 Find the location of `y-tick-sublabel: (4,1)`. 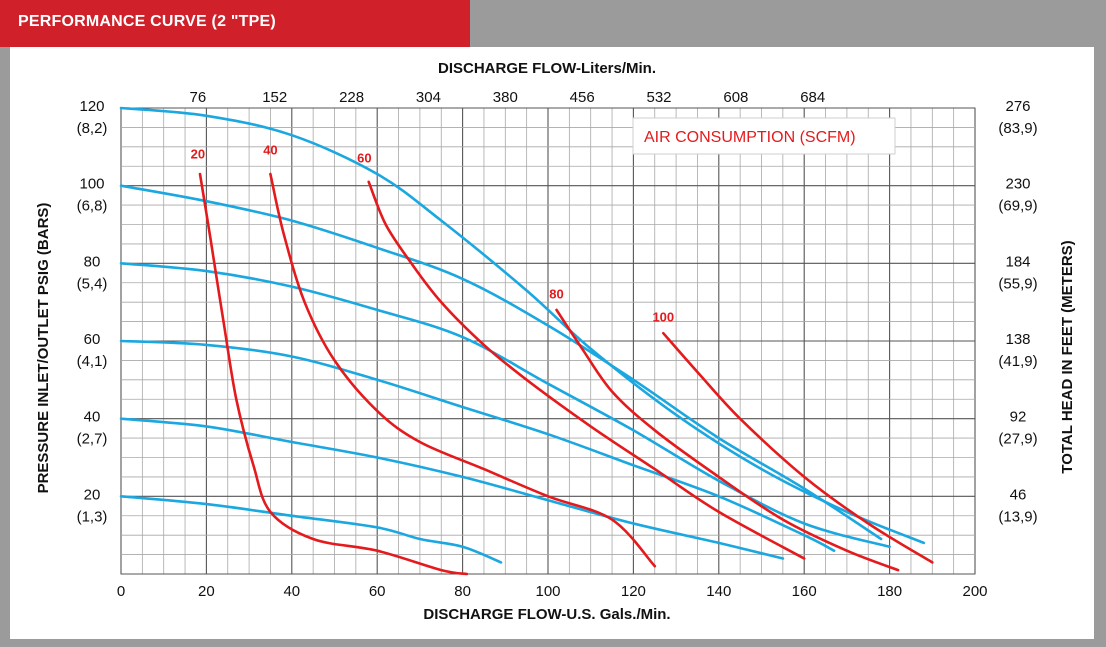

y-tick-sublabel: (4,1) is located at coordinates (92, 361).